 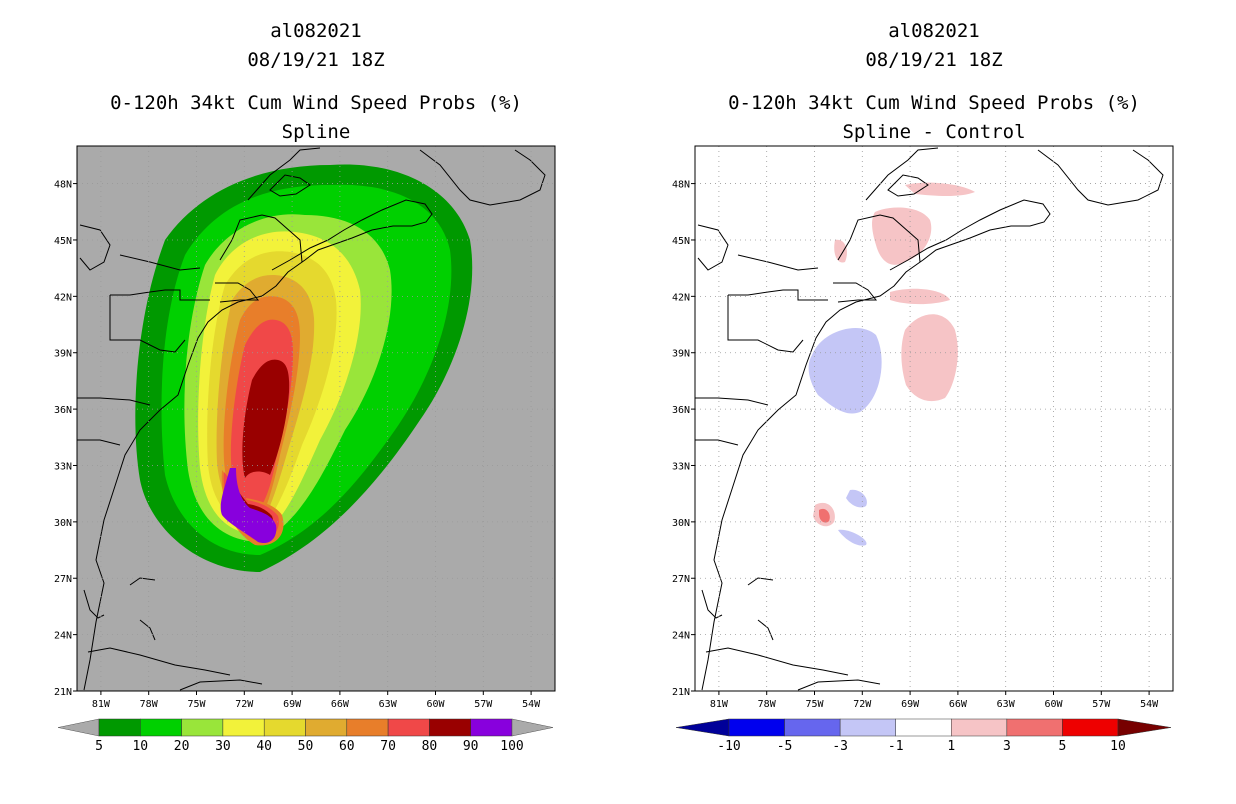 I want to click on colorbar-label: -10, so click(x=728, y=746).